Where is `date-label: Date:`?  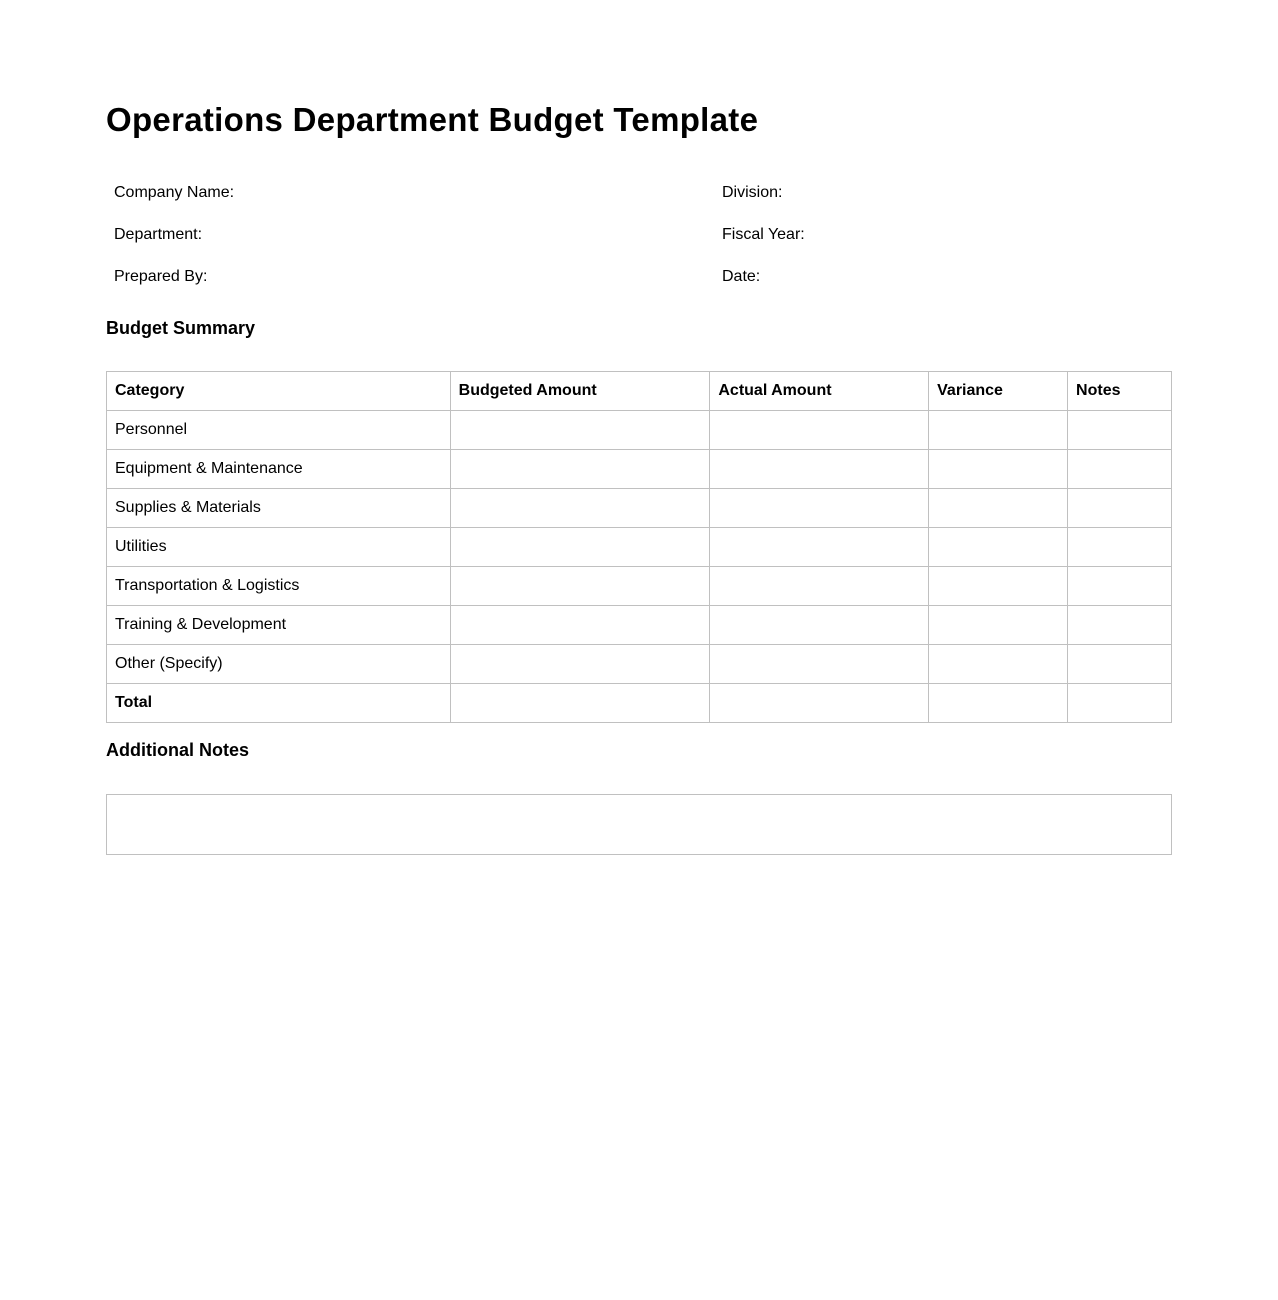 date-label: Date: is located at coordinates (741, 276).